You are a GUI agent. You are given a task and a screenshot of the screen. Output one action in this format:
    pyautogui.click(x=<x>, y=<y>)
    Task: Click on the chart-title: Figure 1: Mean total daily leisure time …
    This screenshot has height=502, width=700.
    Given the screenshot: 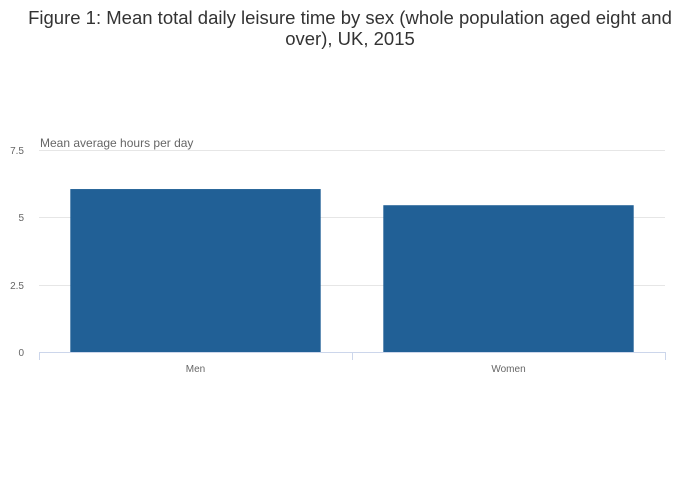 What is the action you would take?
    pyautogui.click(x=350, y=28)
    